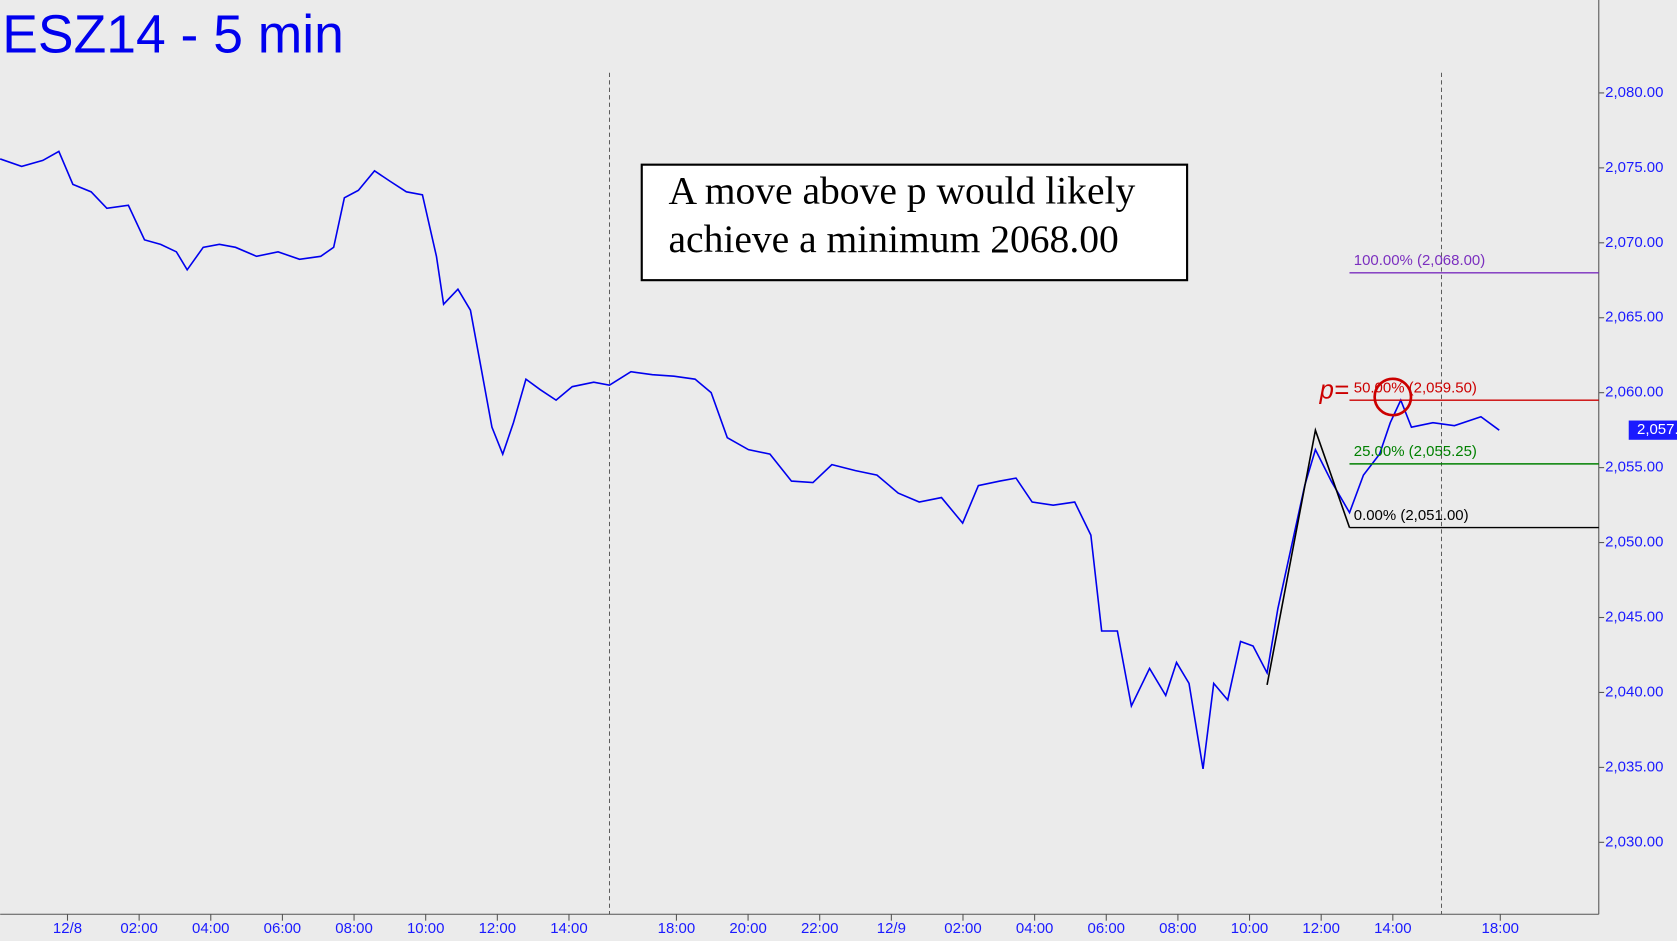 Image resolution: width=1677 pixels, height=941 pixels. What do you see at coordinates (1334, 390) in the screenshot?
I see `p-label: p=` at bounding box center [1334, 390].